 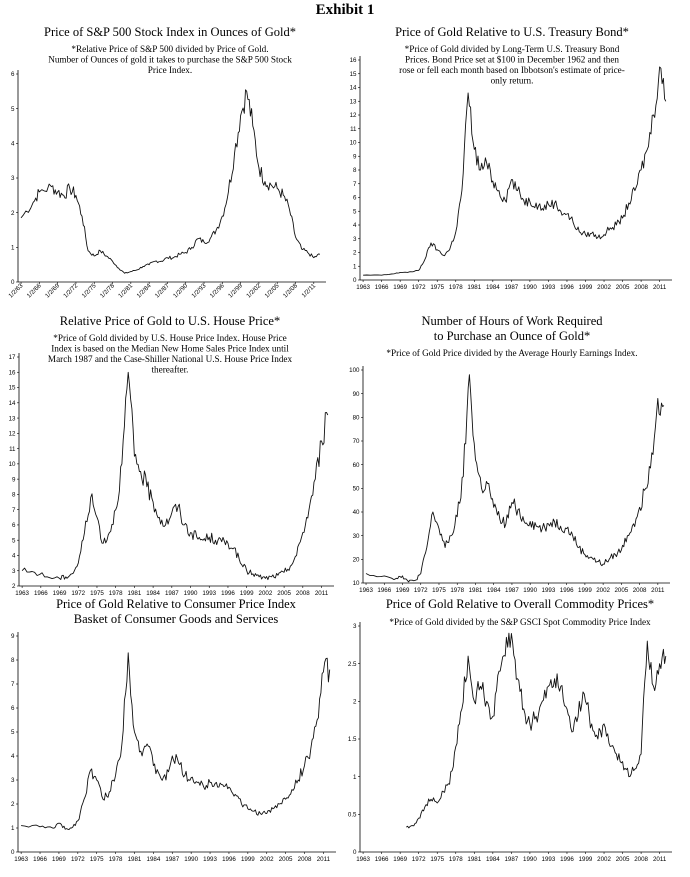 What do you see at coordinates (16, 291) in the screenshot?
I see `x-tick-label: 1/2/63` at bounding box center [16, 291].